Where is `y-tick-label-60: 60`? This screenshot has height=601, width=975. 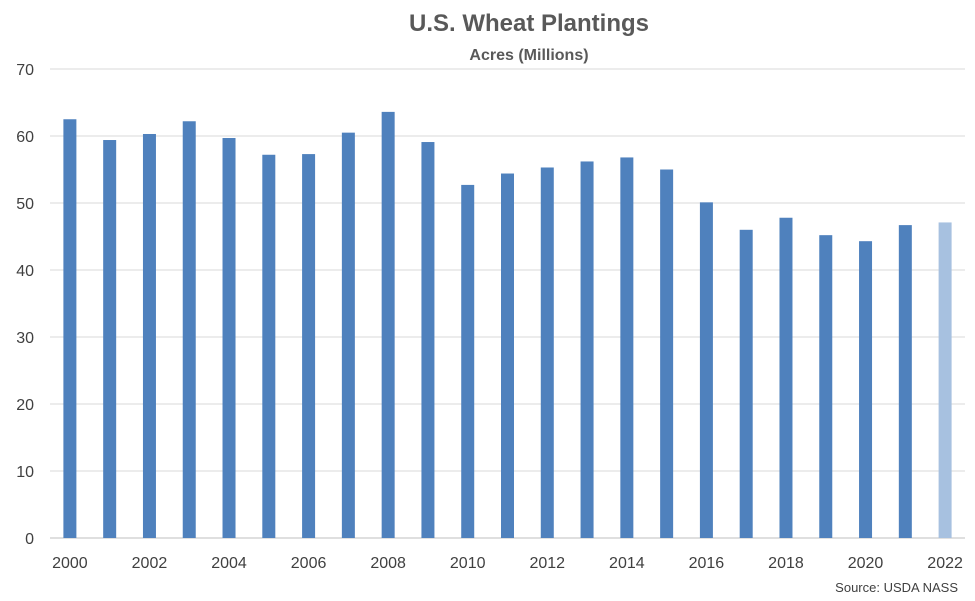 y-tick-label-60: 60 is located at coordinates (25, 137).